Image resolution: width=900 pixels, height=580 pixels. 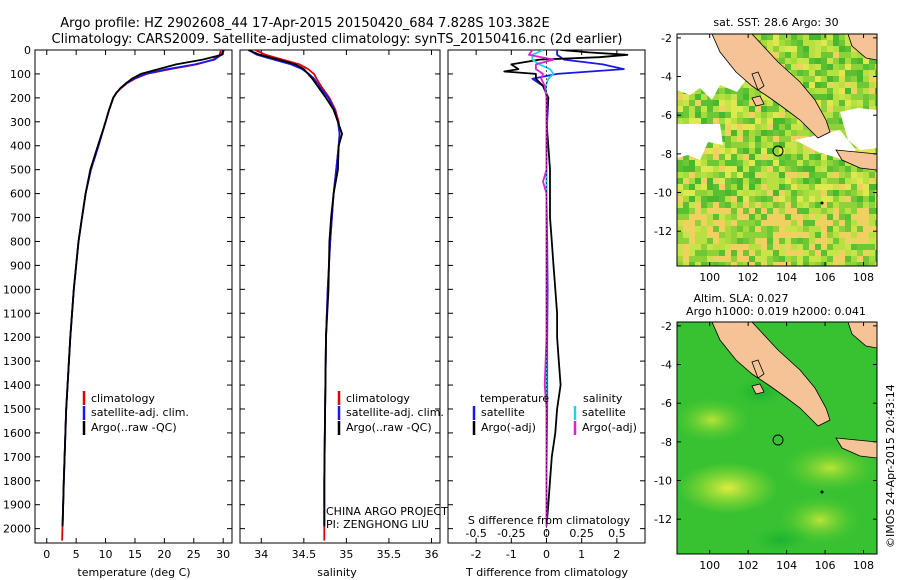 What do you see at coordinates (822, 492) in the screenshot?
I see `island-dot` at bounding box center [822, 492].